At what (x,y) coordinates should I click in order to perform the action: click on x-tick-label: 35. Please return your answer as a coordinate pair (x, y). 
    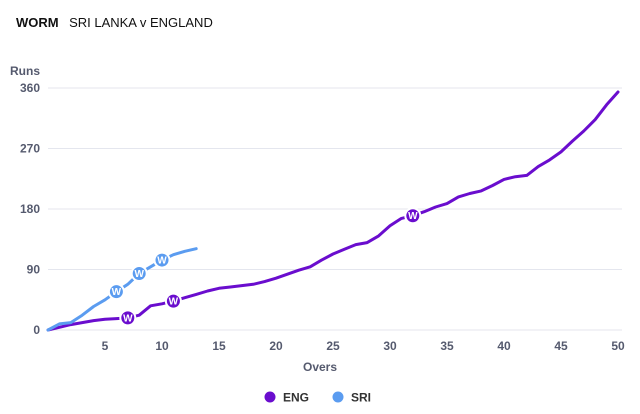
    Looking at the image, I should click on (447, 346).